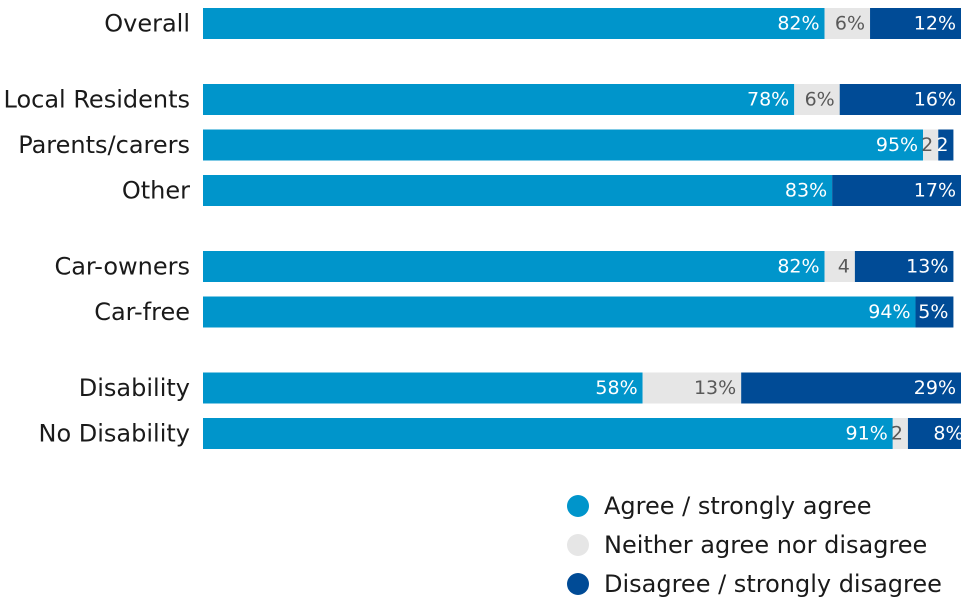  I want to click on legend-marker-agree-strongly-agree, so click(578, 506).